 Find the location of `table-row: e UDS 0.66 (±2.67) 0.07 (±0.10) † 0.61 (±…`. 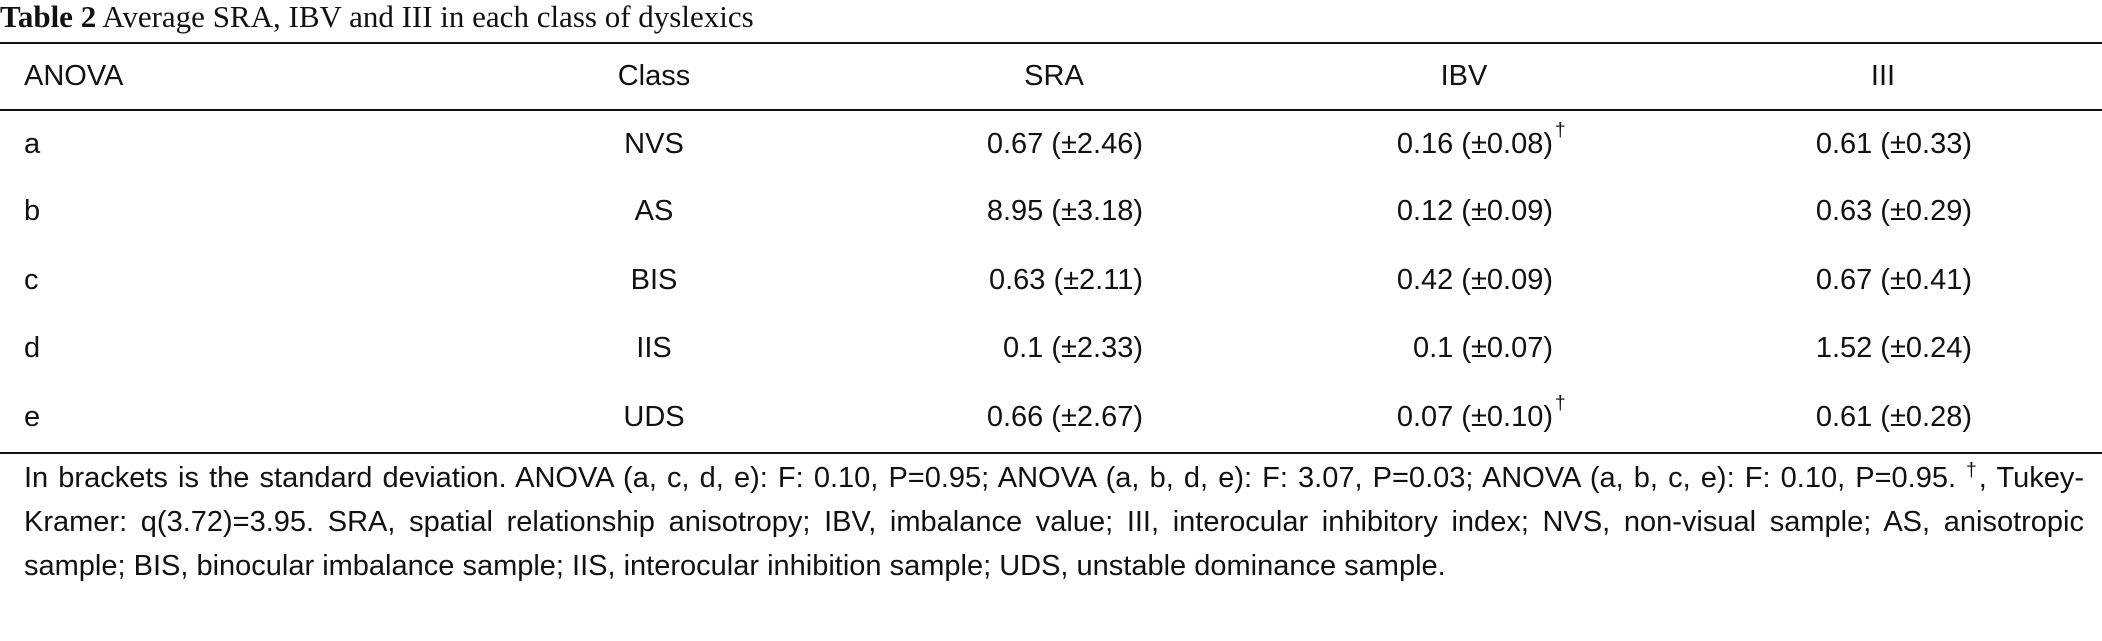

table-row: e UDS 0.66 (±2.67) 0.07 (±0.10) † 0.61 (±… is located at coordinates (1051, 417).